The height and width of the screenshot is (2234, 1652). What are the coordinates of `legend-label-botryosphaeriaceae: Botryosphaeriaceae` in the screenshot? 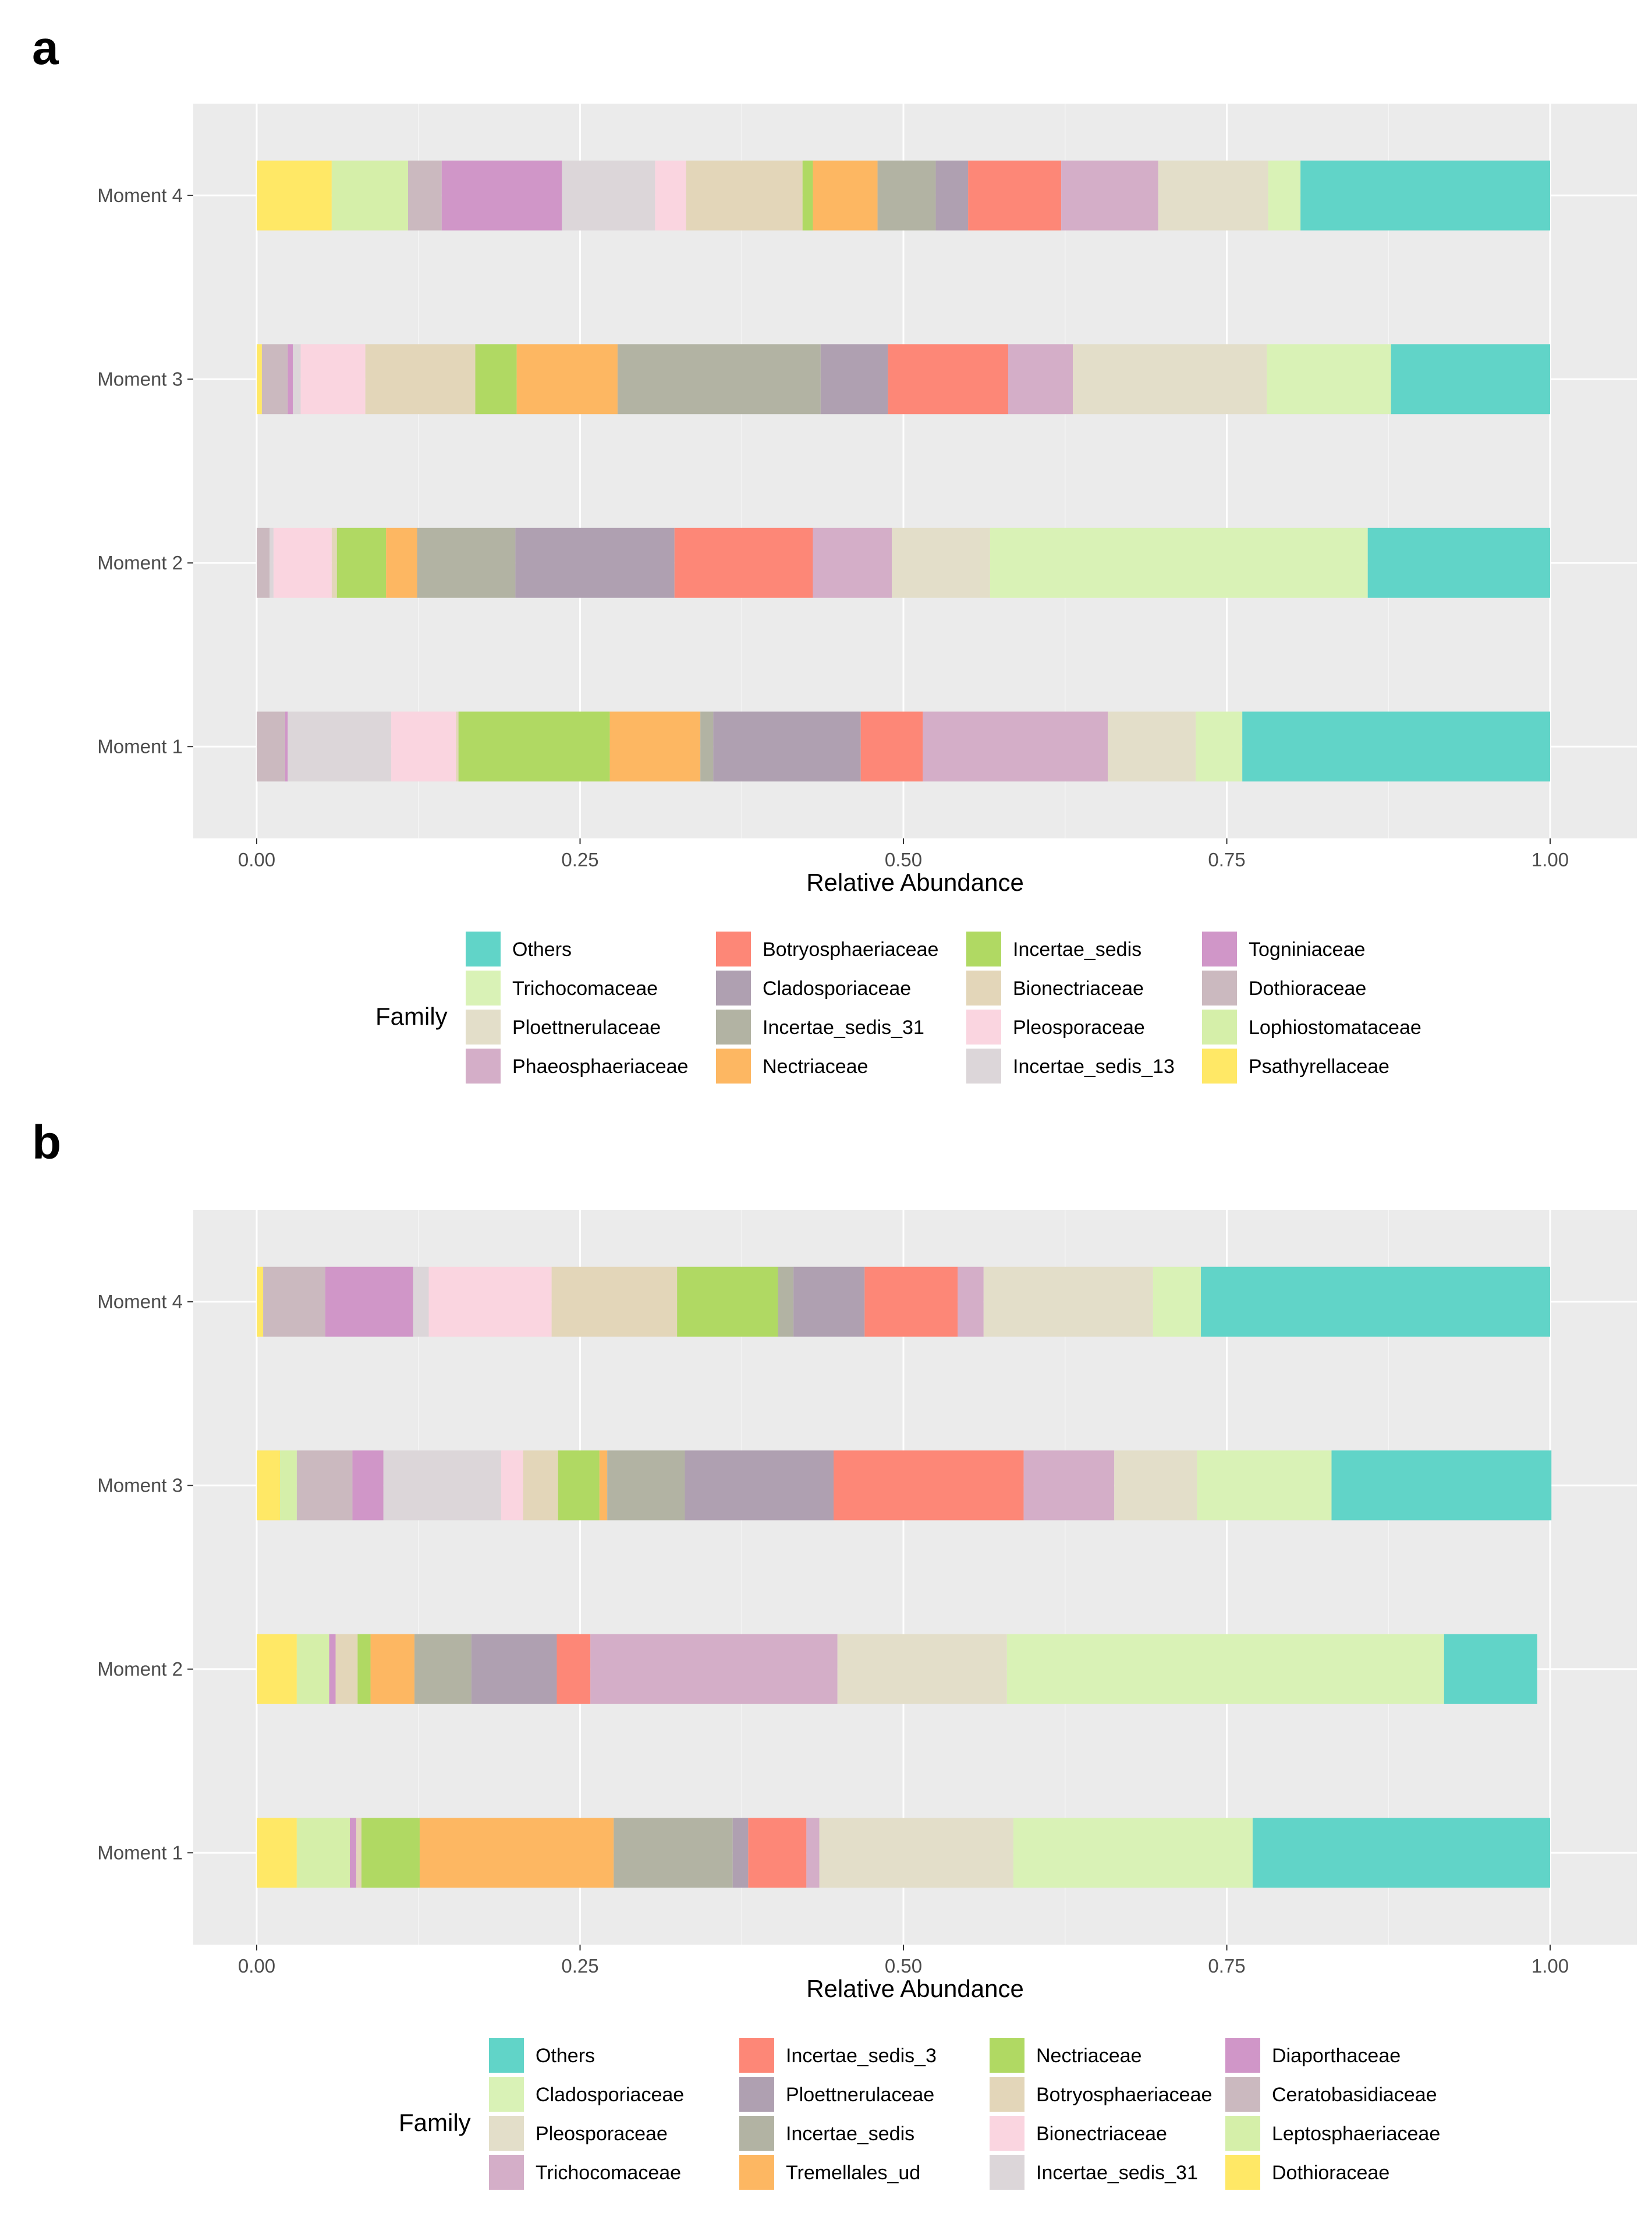 It's located at (1124, 2095).